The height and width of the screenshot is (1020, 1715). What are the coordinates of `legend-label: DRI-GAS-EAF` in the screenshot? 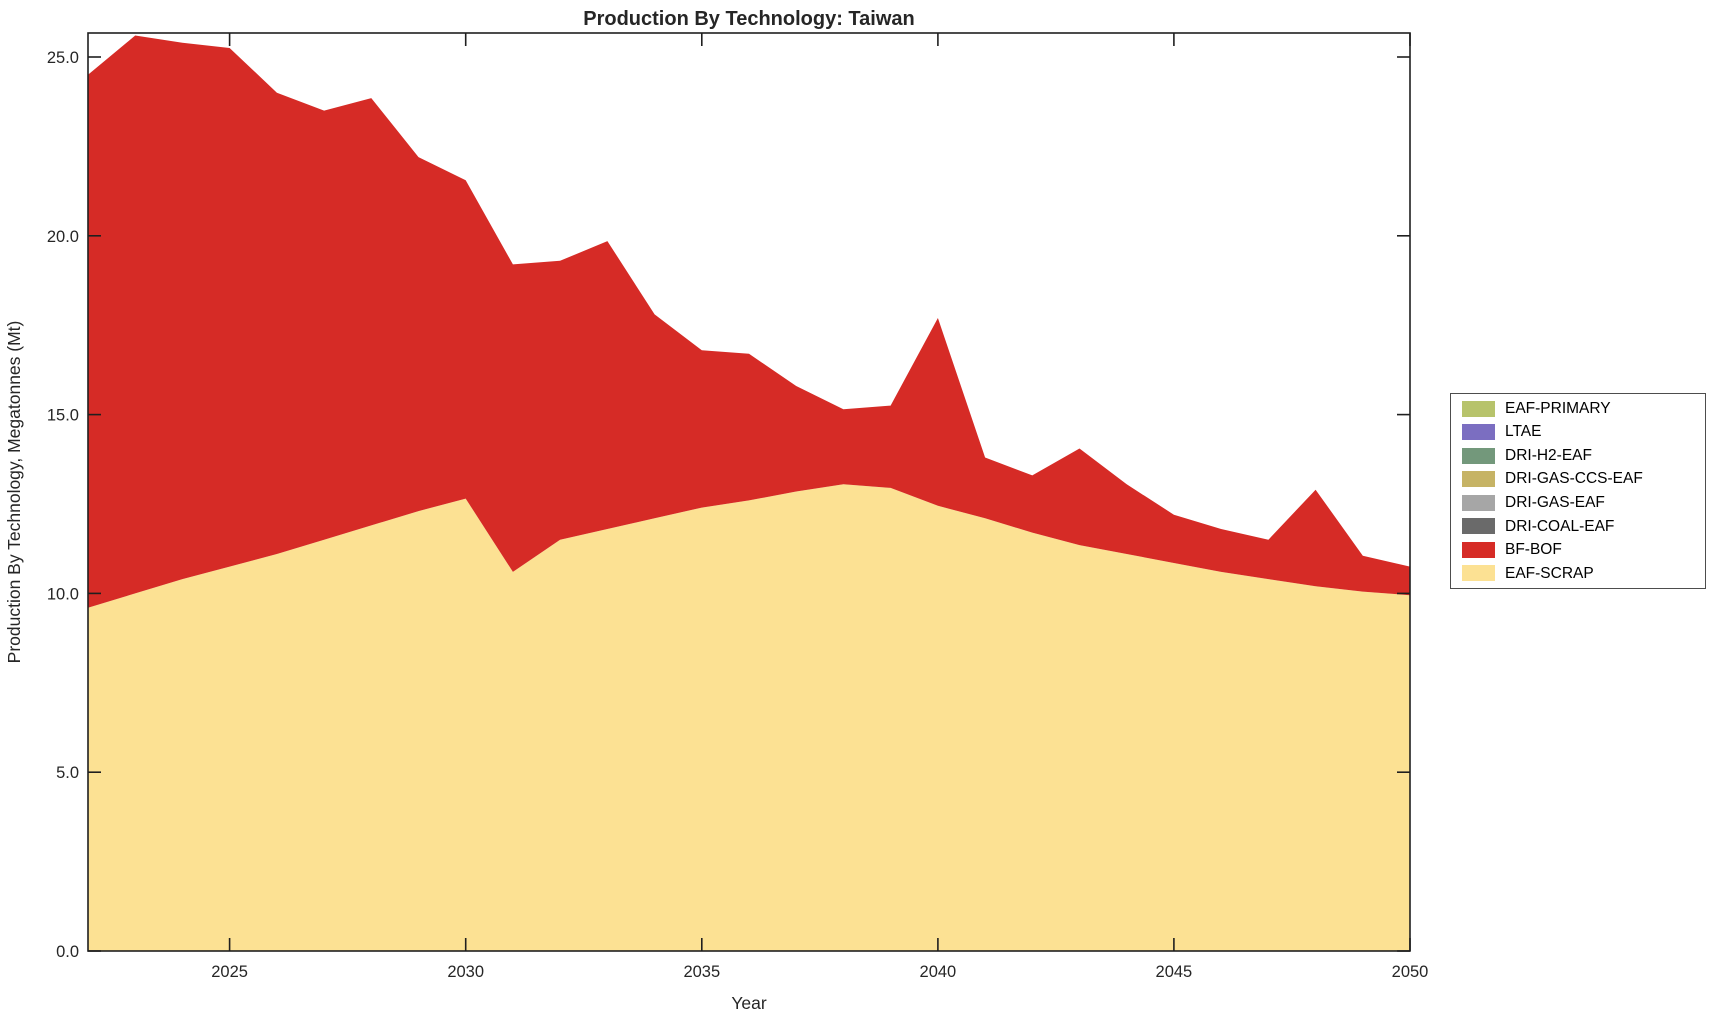 It's located at (1555, 502).